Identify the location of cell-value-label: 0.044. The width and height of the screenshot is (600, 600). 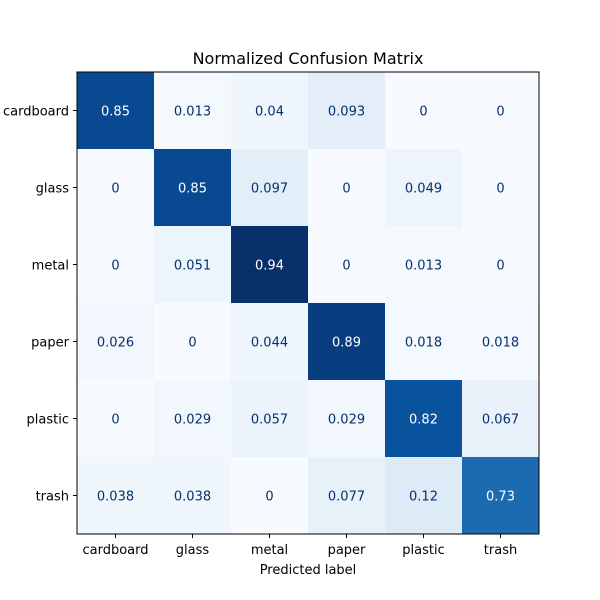
(269, 343).